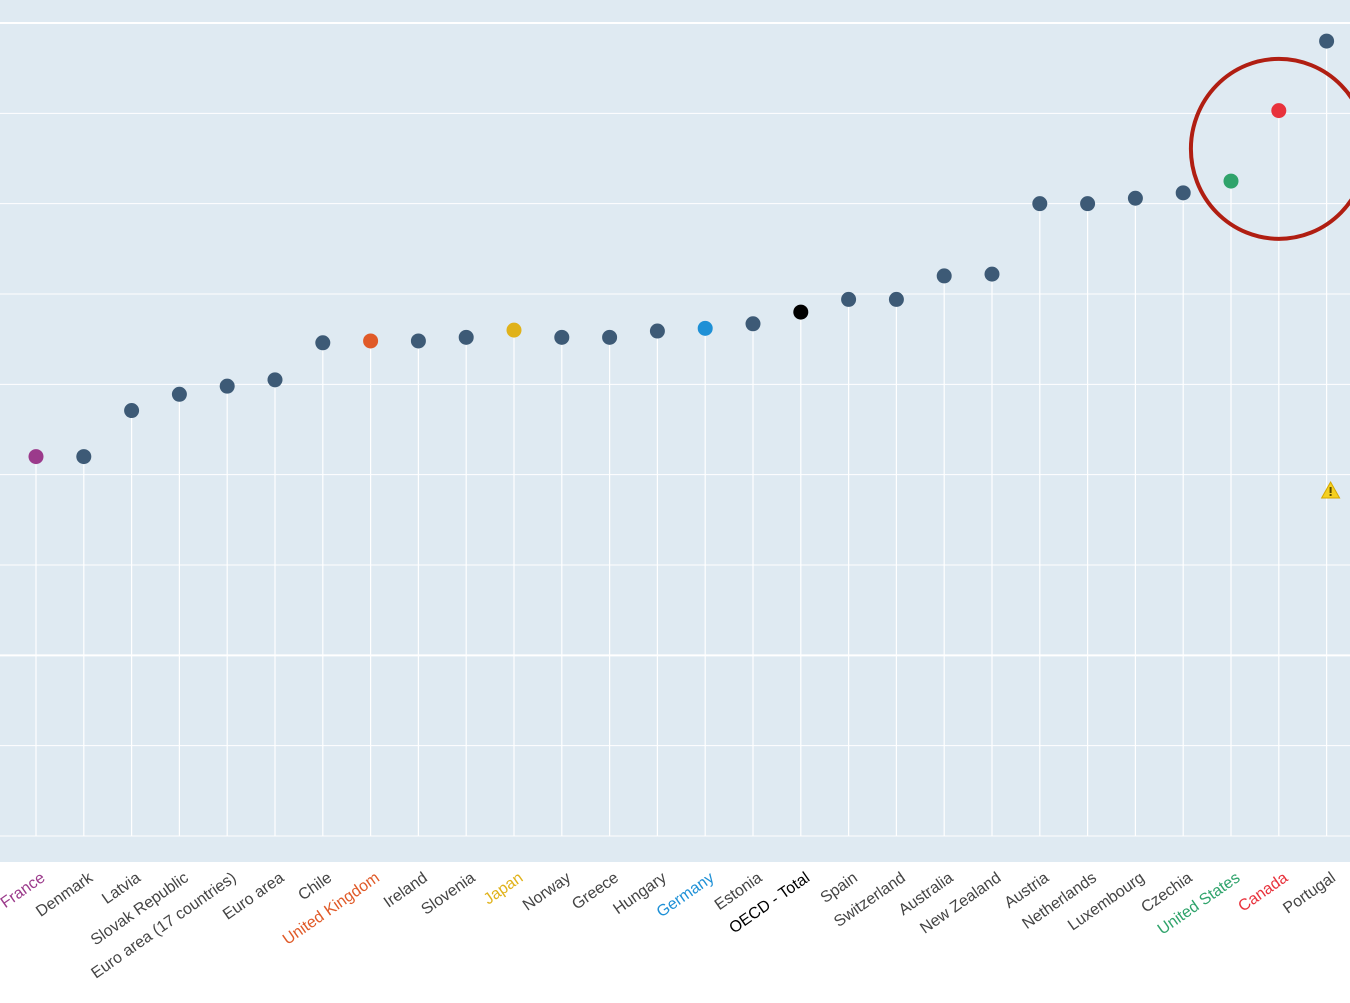 The height and width of the screenshot is (1003, 1350). I want to click on x-tick-label: Norway, so click(547, 891).